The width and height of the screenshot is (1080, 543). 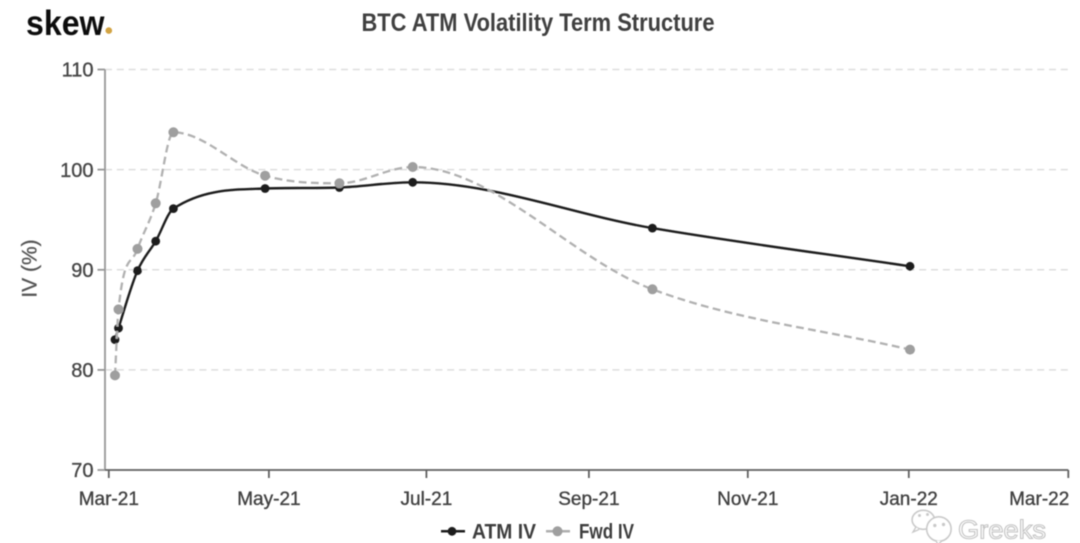 What do you see at coordinates (538, 23) in the screenshot?
I see `svg-text:BTC ATM Volatility Term Struct: BTC ATM Volatility Term Structure` at bounding box center [538, 23].